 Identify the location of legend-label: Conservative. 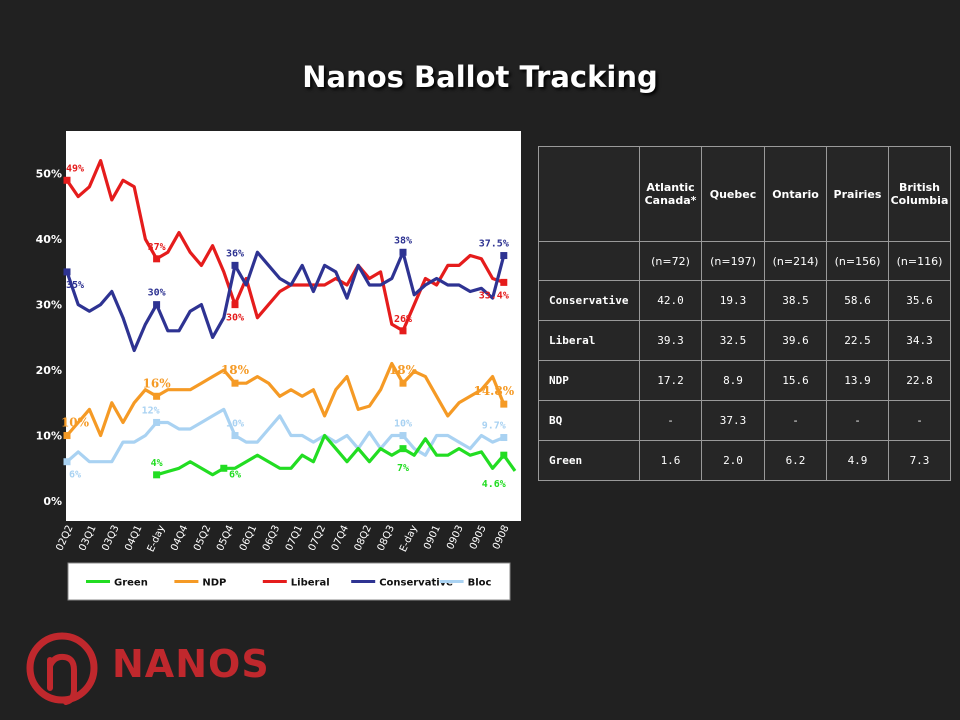
(416, 583).